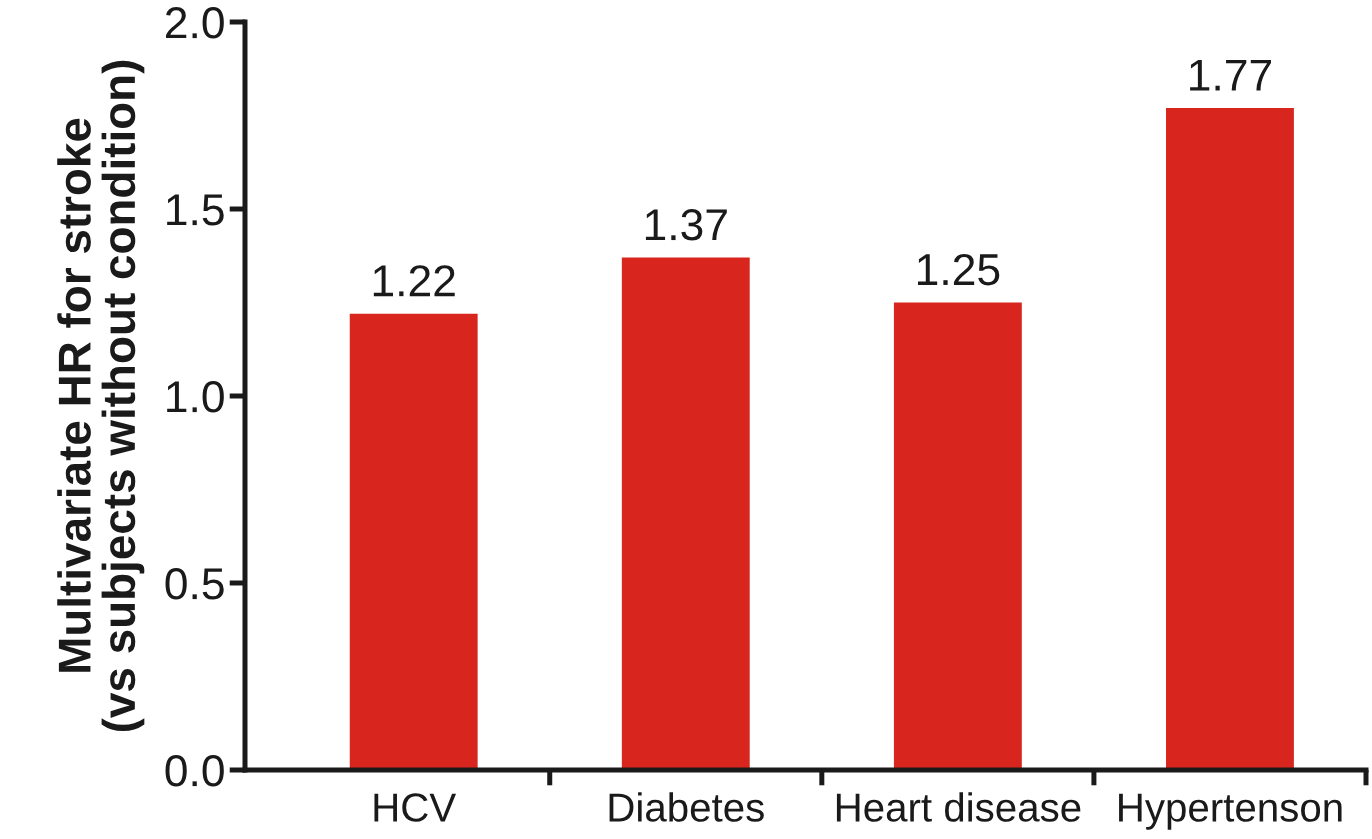 The image size is (1372, 839). What do you see at coordinates (195, 23) in the screenshot?
I see `y-tick-label: 2.0` at bounding box center [195, 23].